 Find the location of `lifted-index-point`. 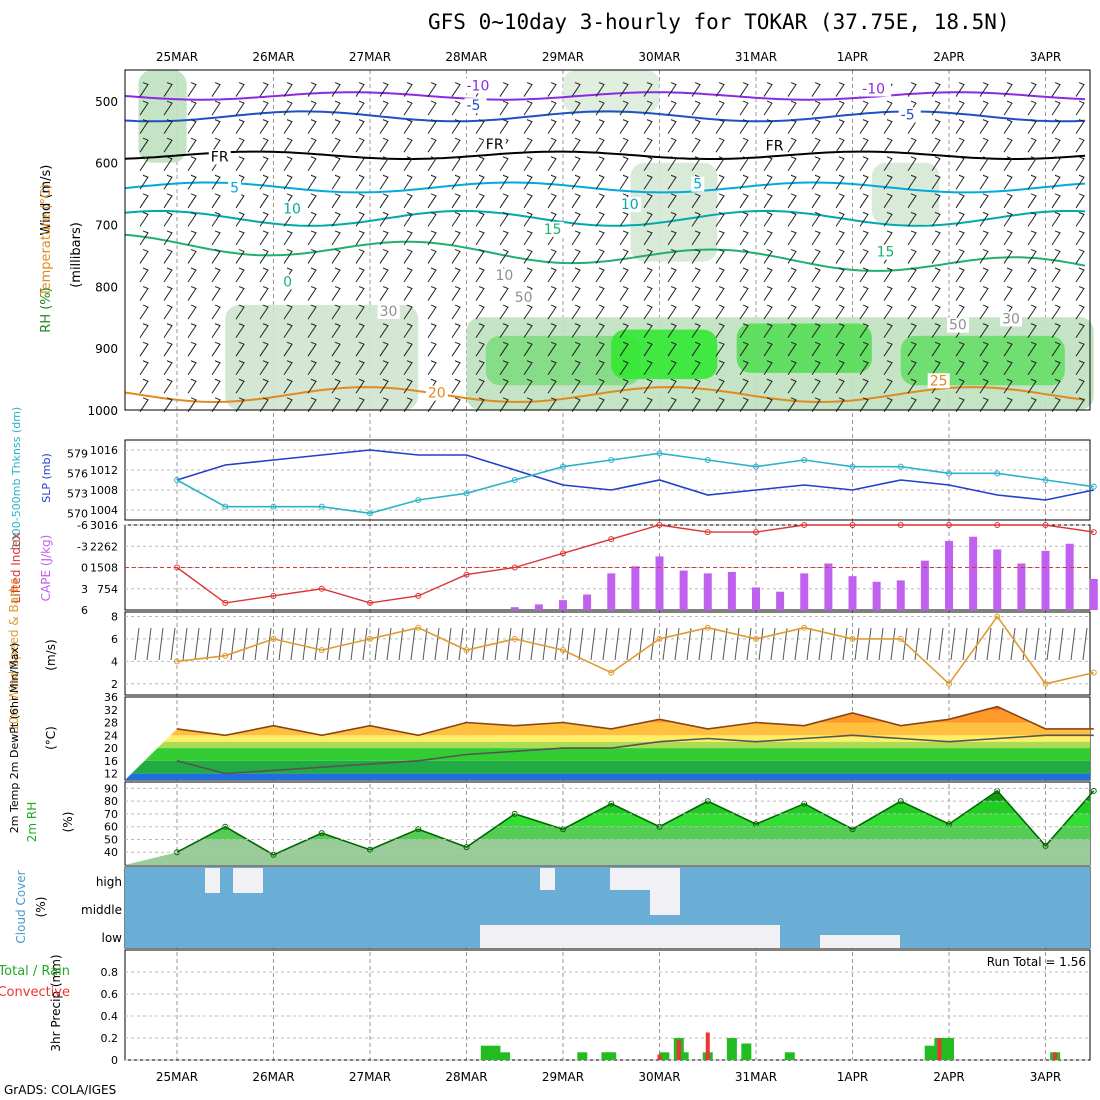

lifted-index-point is located at coordinates (225, 602).